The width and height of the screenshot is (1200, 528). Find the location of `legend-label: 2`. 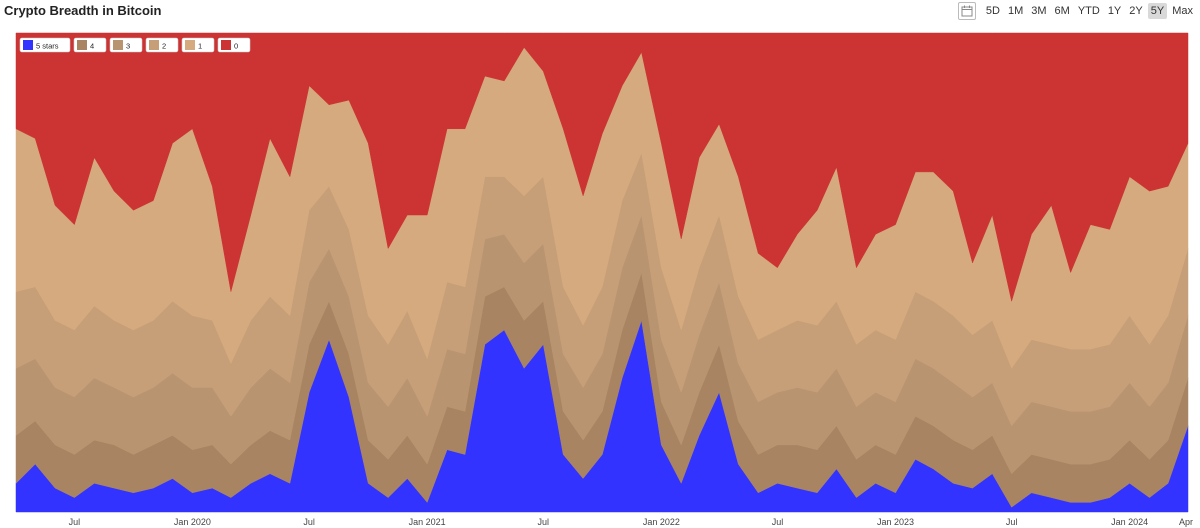

legend-label: 2 is located at coordinates (164, 46).